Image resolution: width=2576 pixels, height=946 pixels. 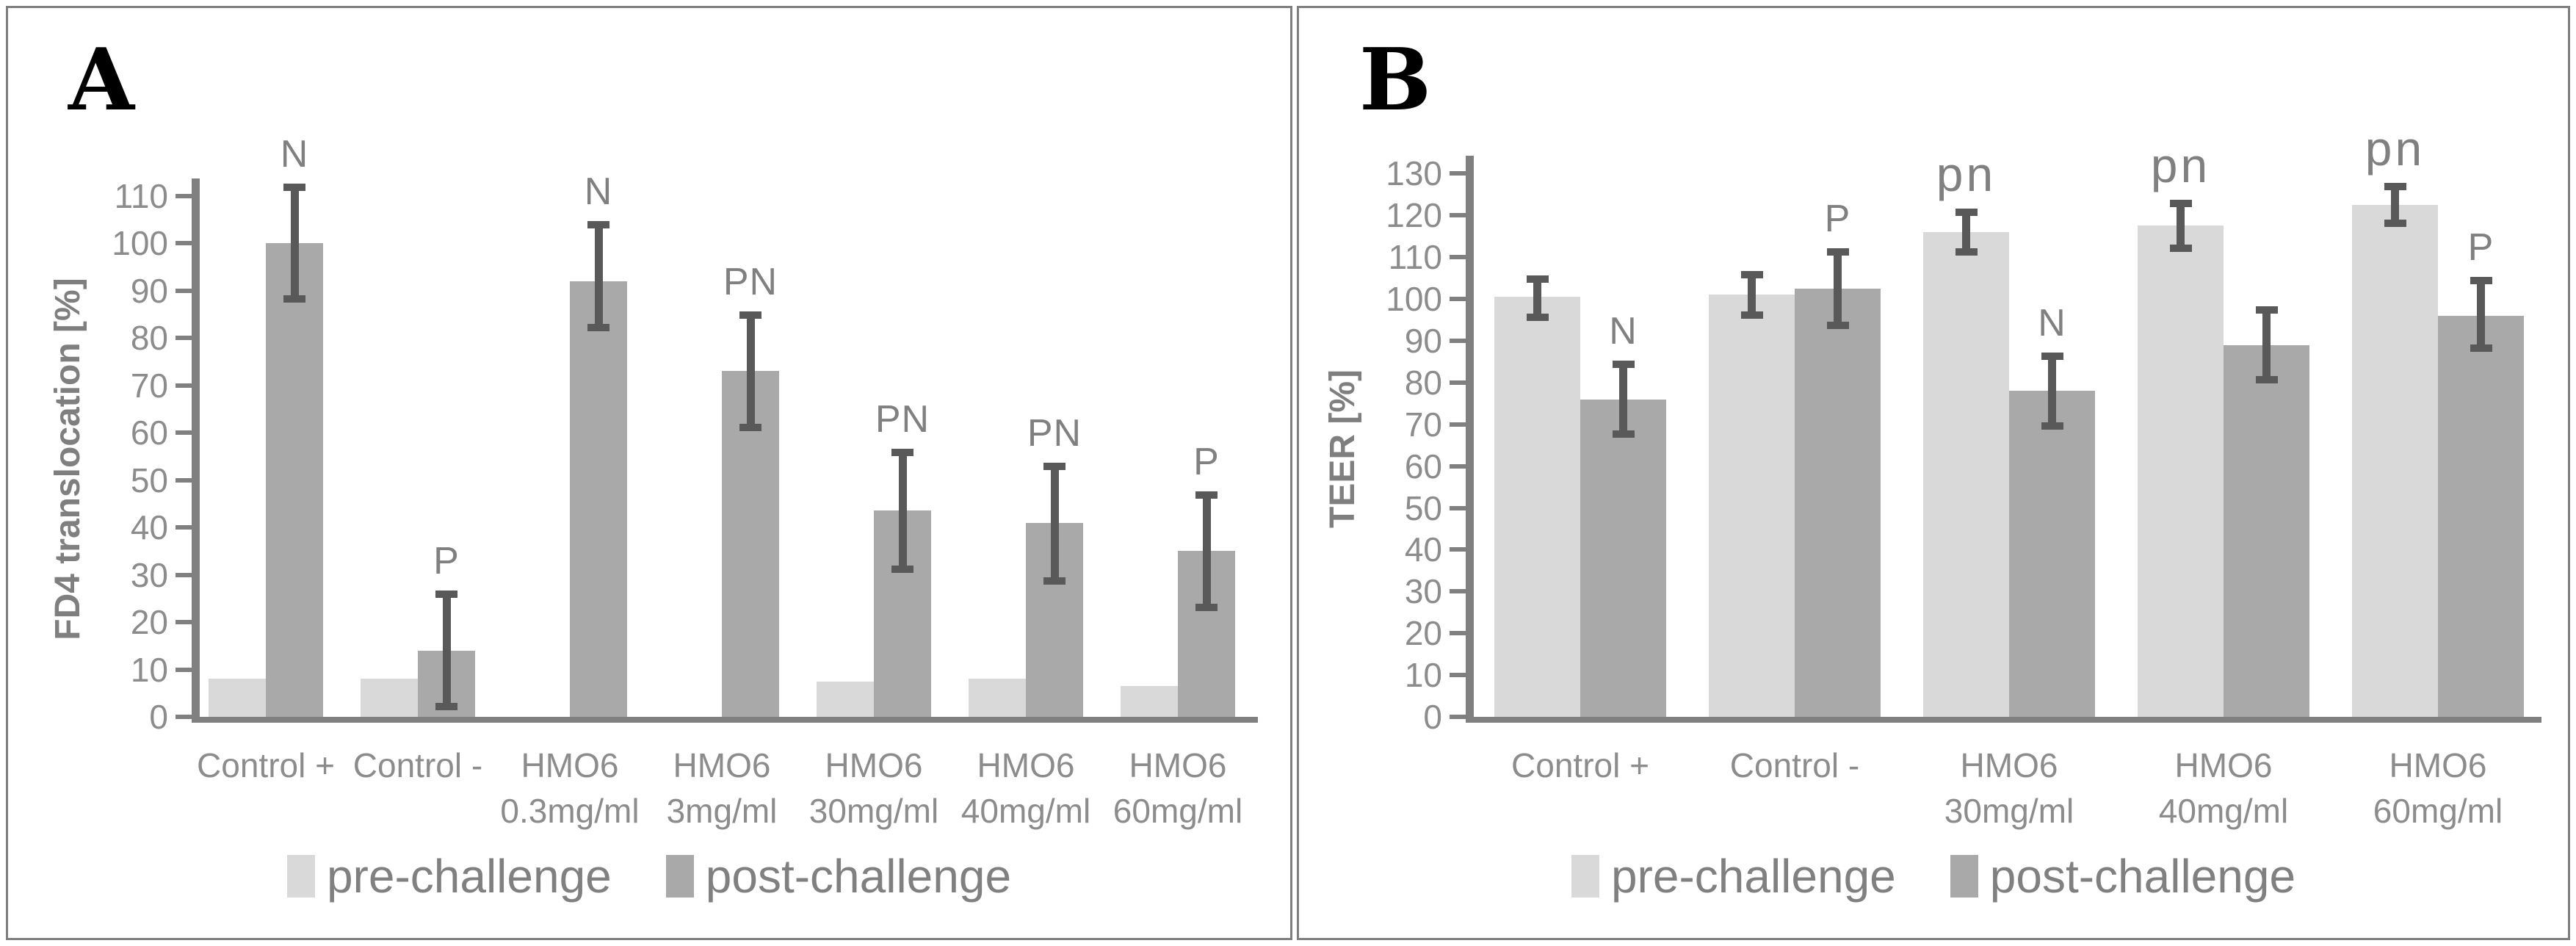 What do you see at coordinates (725, 720) in the screenshot?
I see `x-axis-line` at bounding box center [725, 720].